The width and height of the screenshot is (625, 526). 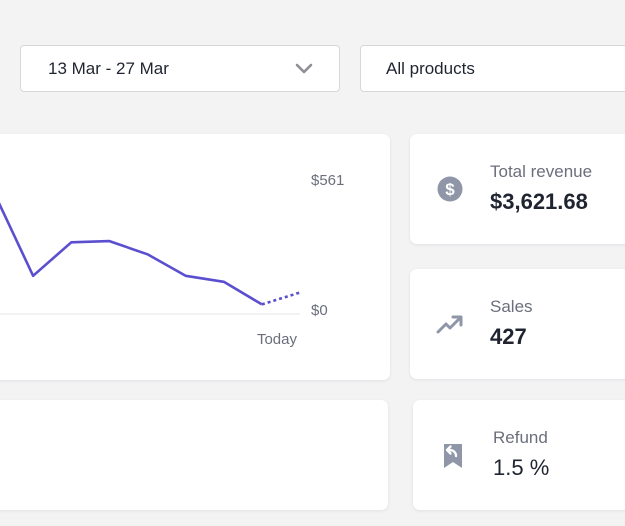 I want to click on dollar-circle-icon: $, so click(x=450, y=189).